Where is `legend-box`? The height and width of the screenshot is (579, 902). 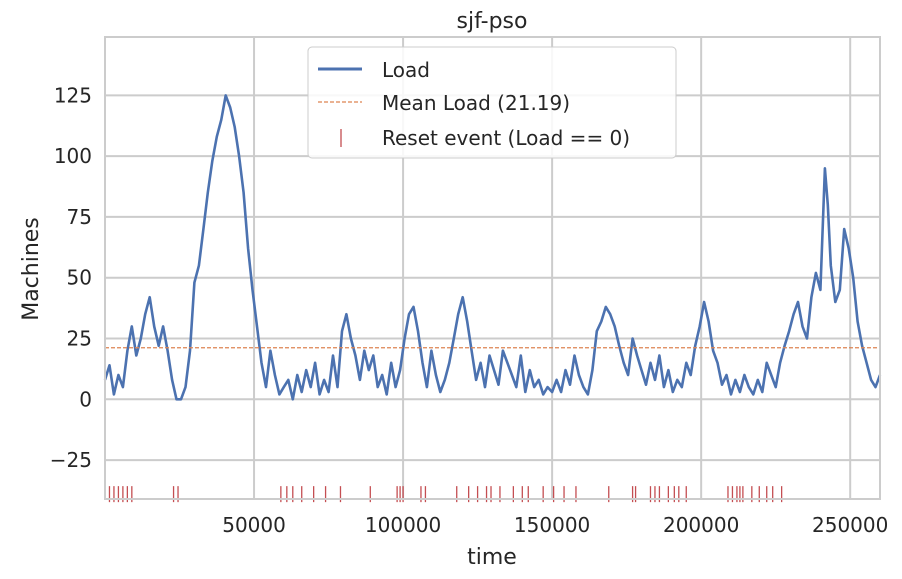
legend-box is located at coordinates (492, 102).